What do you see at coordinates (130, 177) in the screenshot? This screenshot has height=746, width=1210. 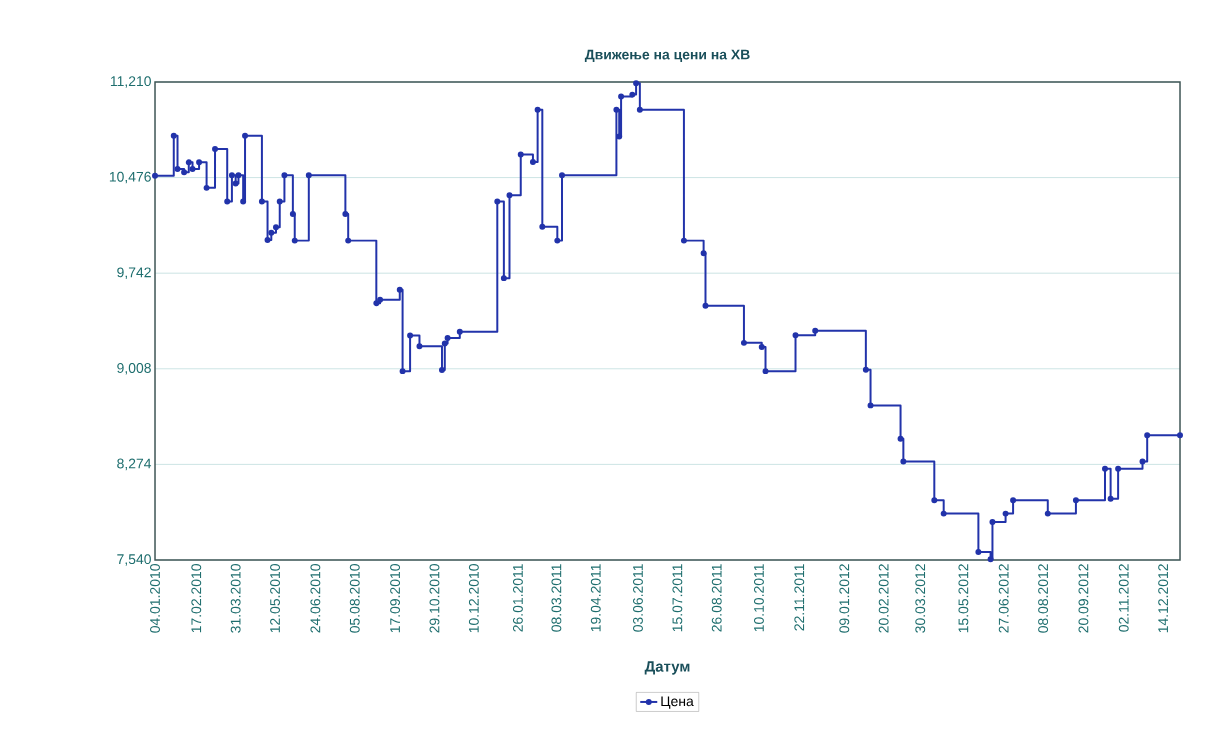 I see `y-tick-label: 10,476` at bounding box center [130, 177].